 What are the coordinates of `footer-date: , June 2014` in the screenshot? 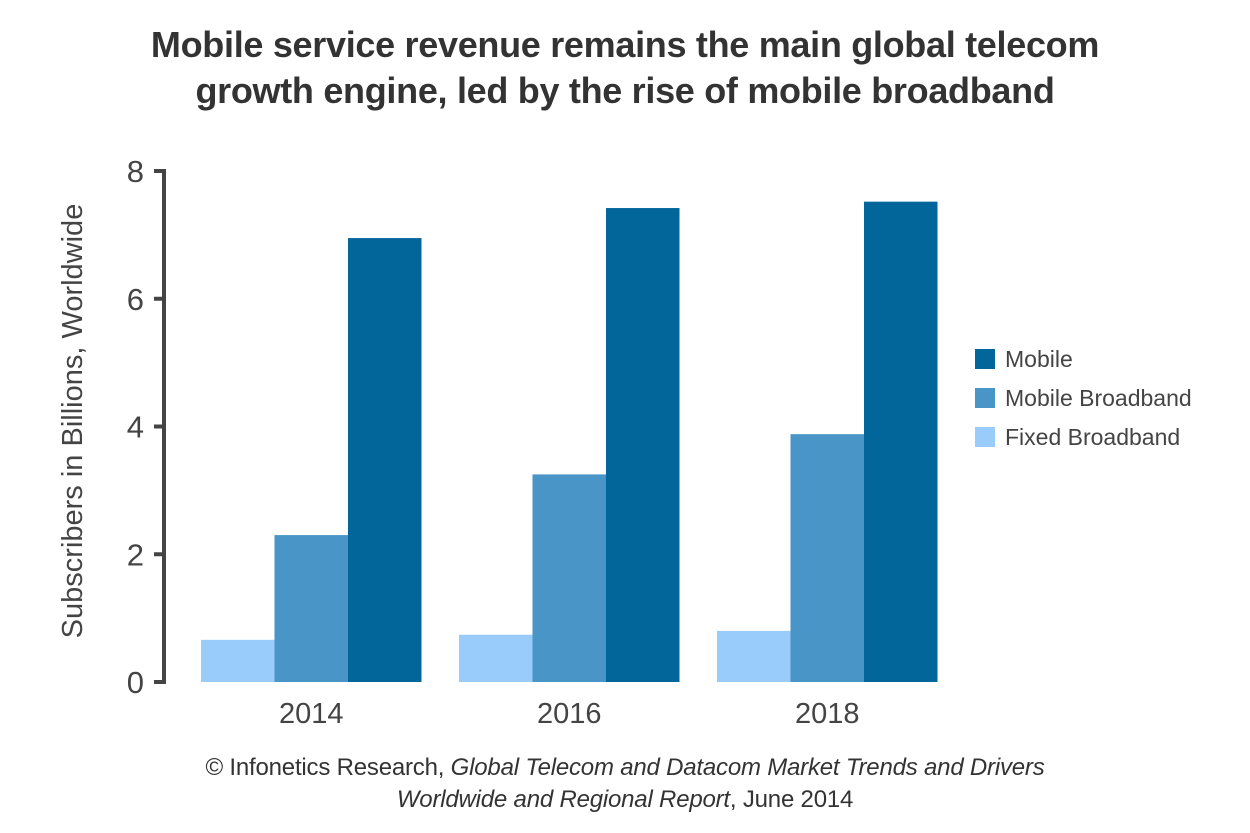 It's located at (791, 799).